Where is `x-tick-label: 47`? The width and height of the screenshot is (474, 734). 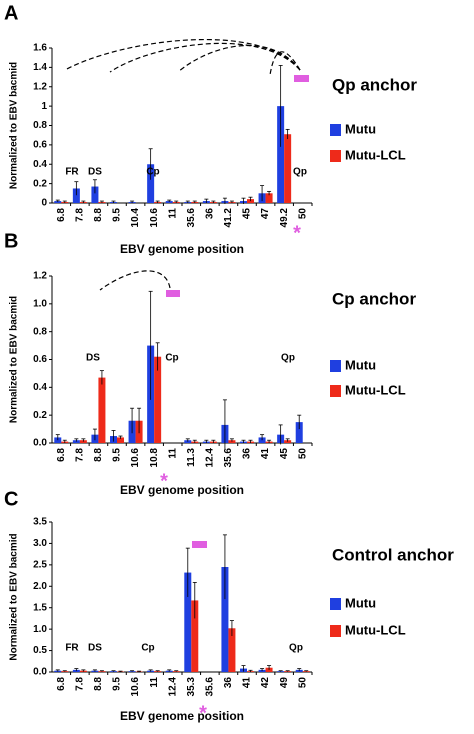
x-tick-label: 47 is located at coordinates (265, 214).